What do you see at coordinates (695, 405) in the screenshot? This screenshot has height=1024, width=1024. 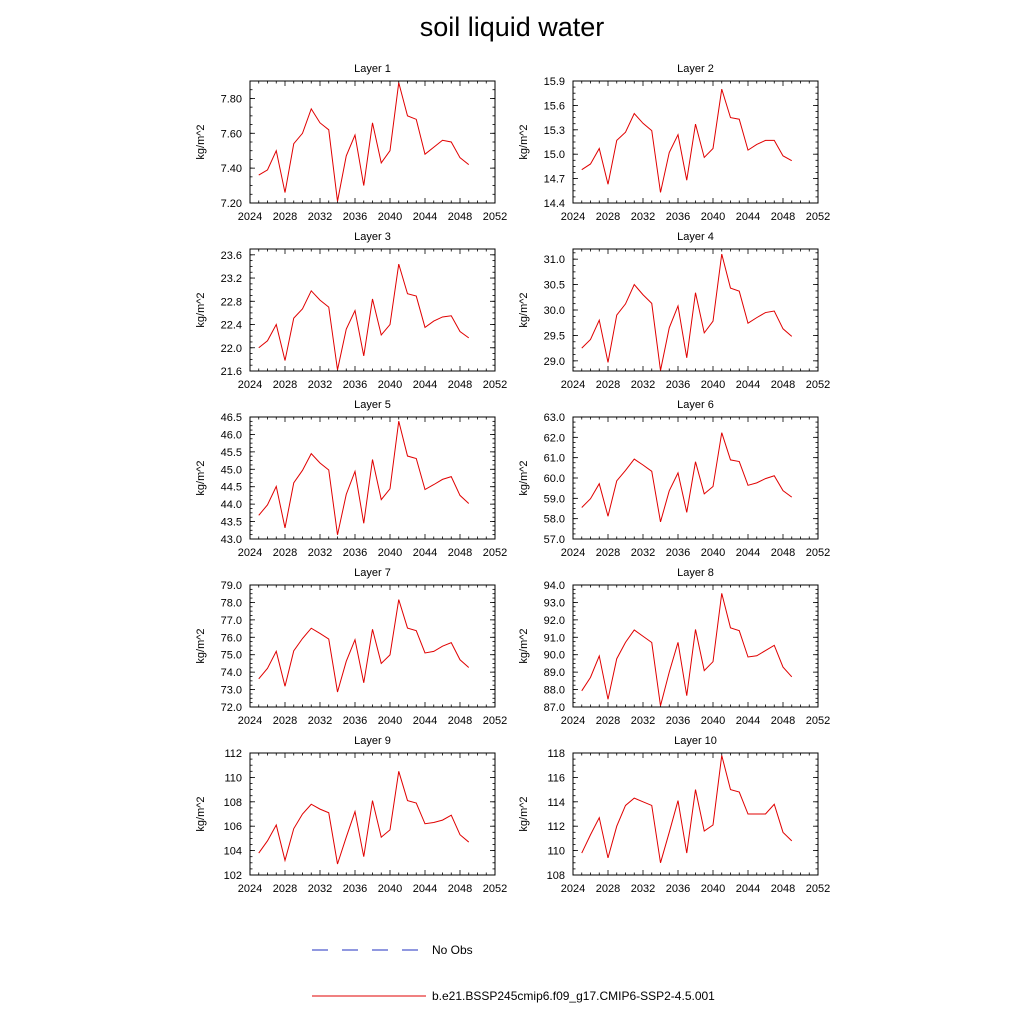 I see `panel-title: Layer 6` at bounding box center [695, 405].